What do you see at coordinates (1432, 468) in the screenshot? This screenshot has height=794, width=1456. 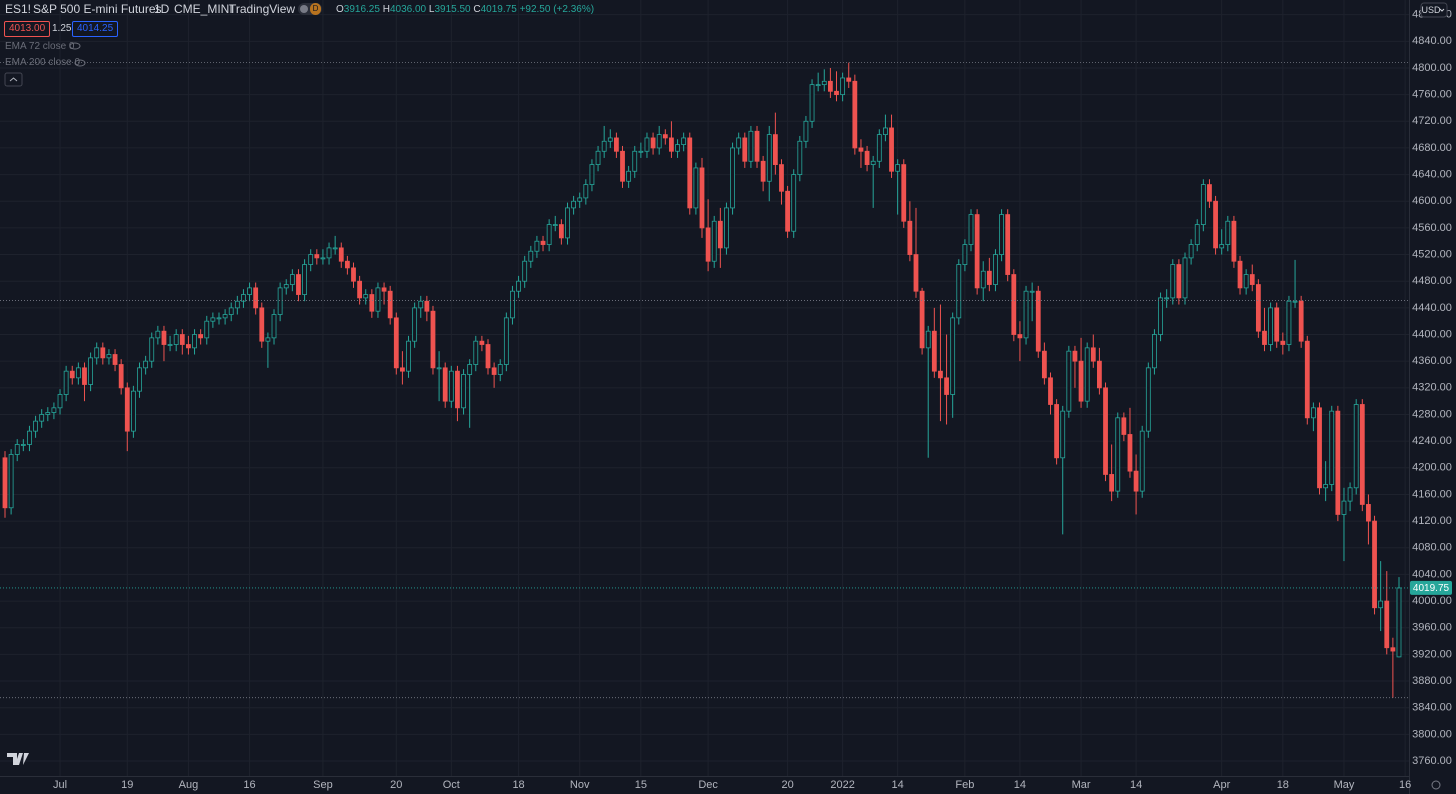 I see `y-tick-label: 4200.00` at bounding box center [1432, 468].